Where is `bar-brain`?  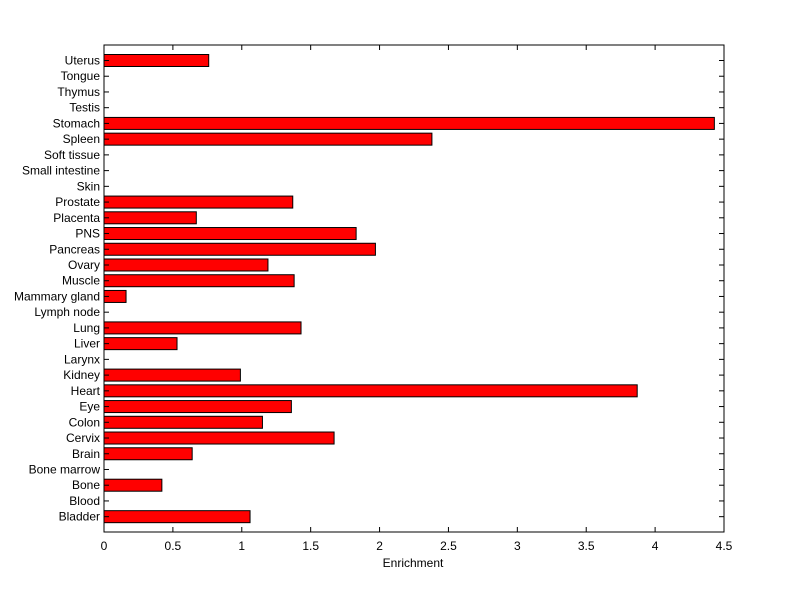 bar-brain is located at coordinates (148, 454).